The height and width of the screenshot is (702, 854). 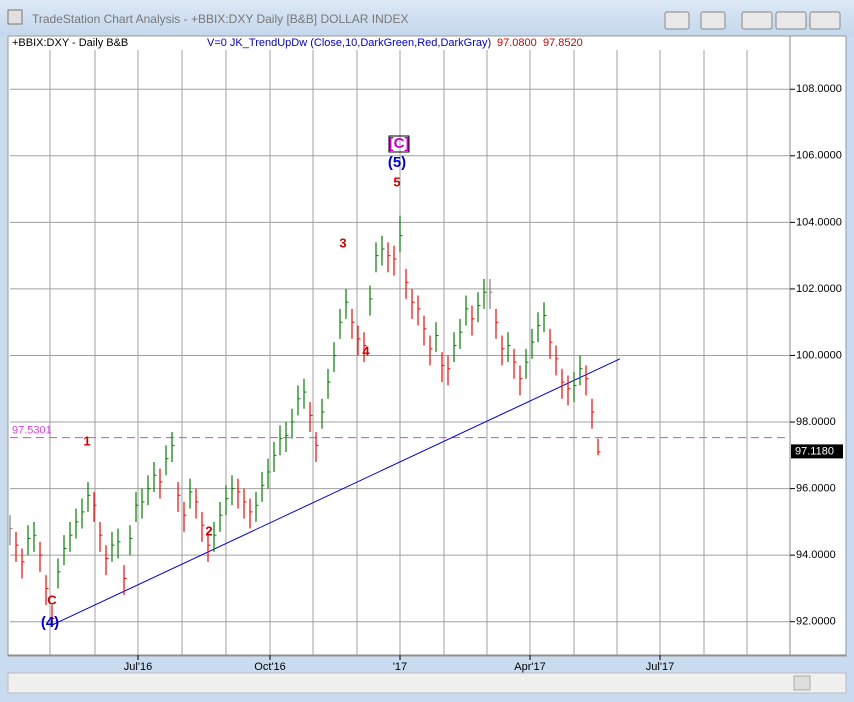 What do you see at coordinates (816, 555) in the screenshot?
I see `y-tick-label: 94.0000` at bounding box center [816, 555].